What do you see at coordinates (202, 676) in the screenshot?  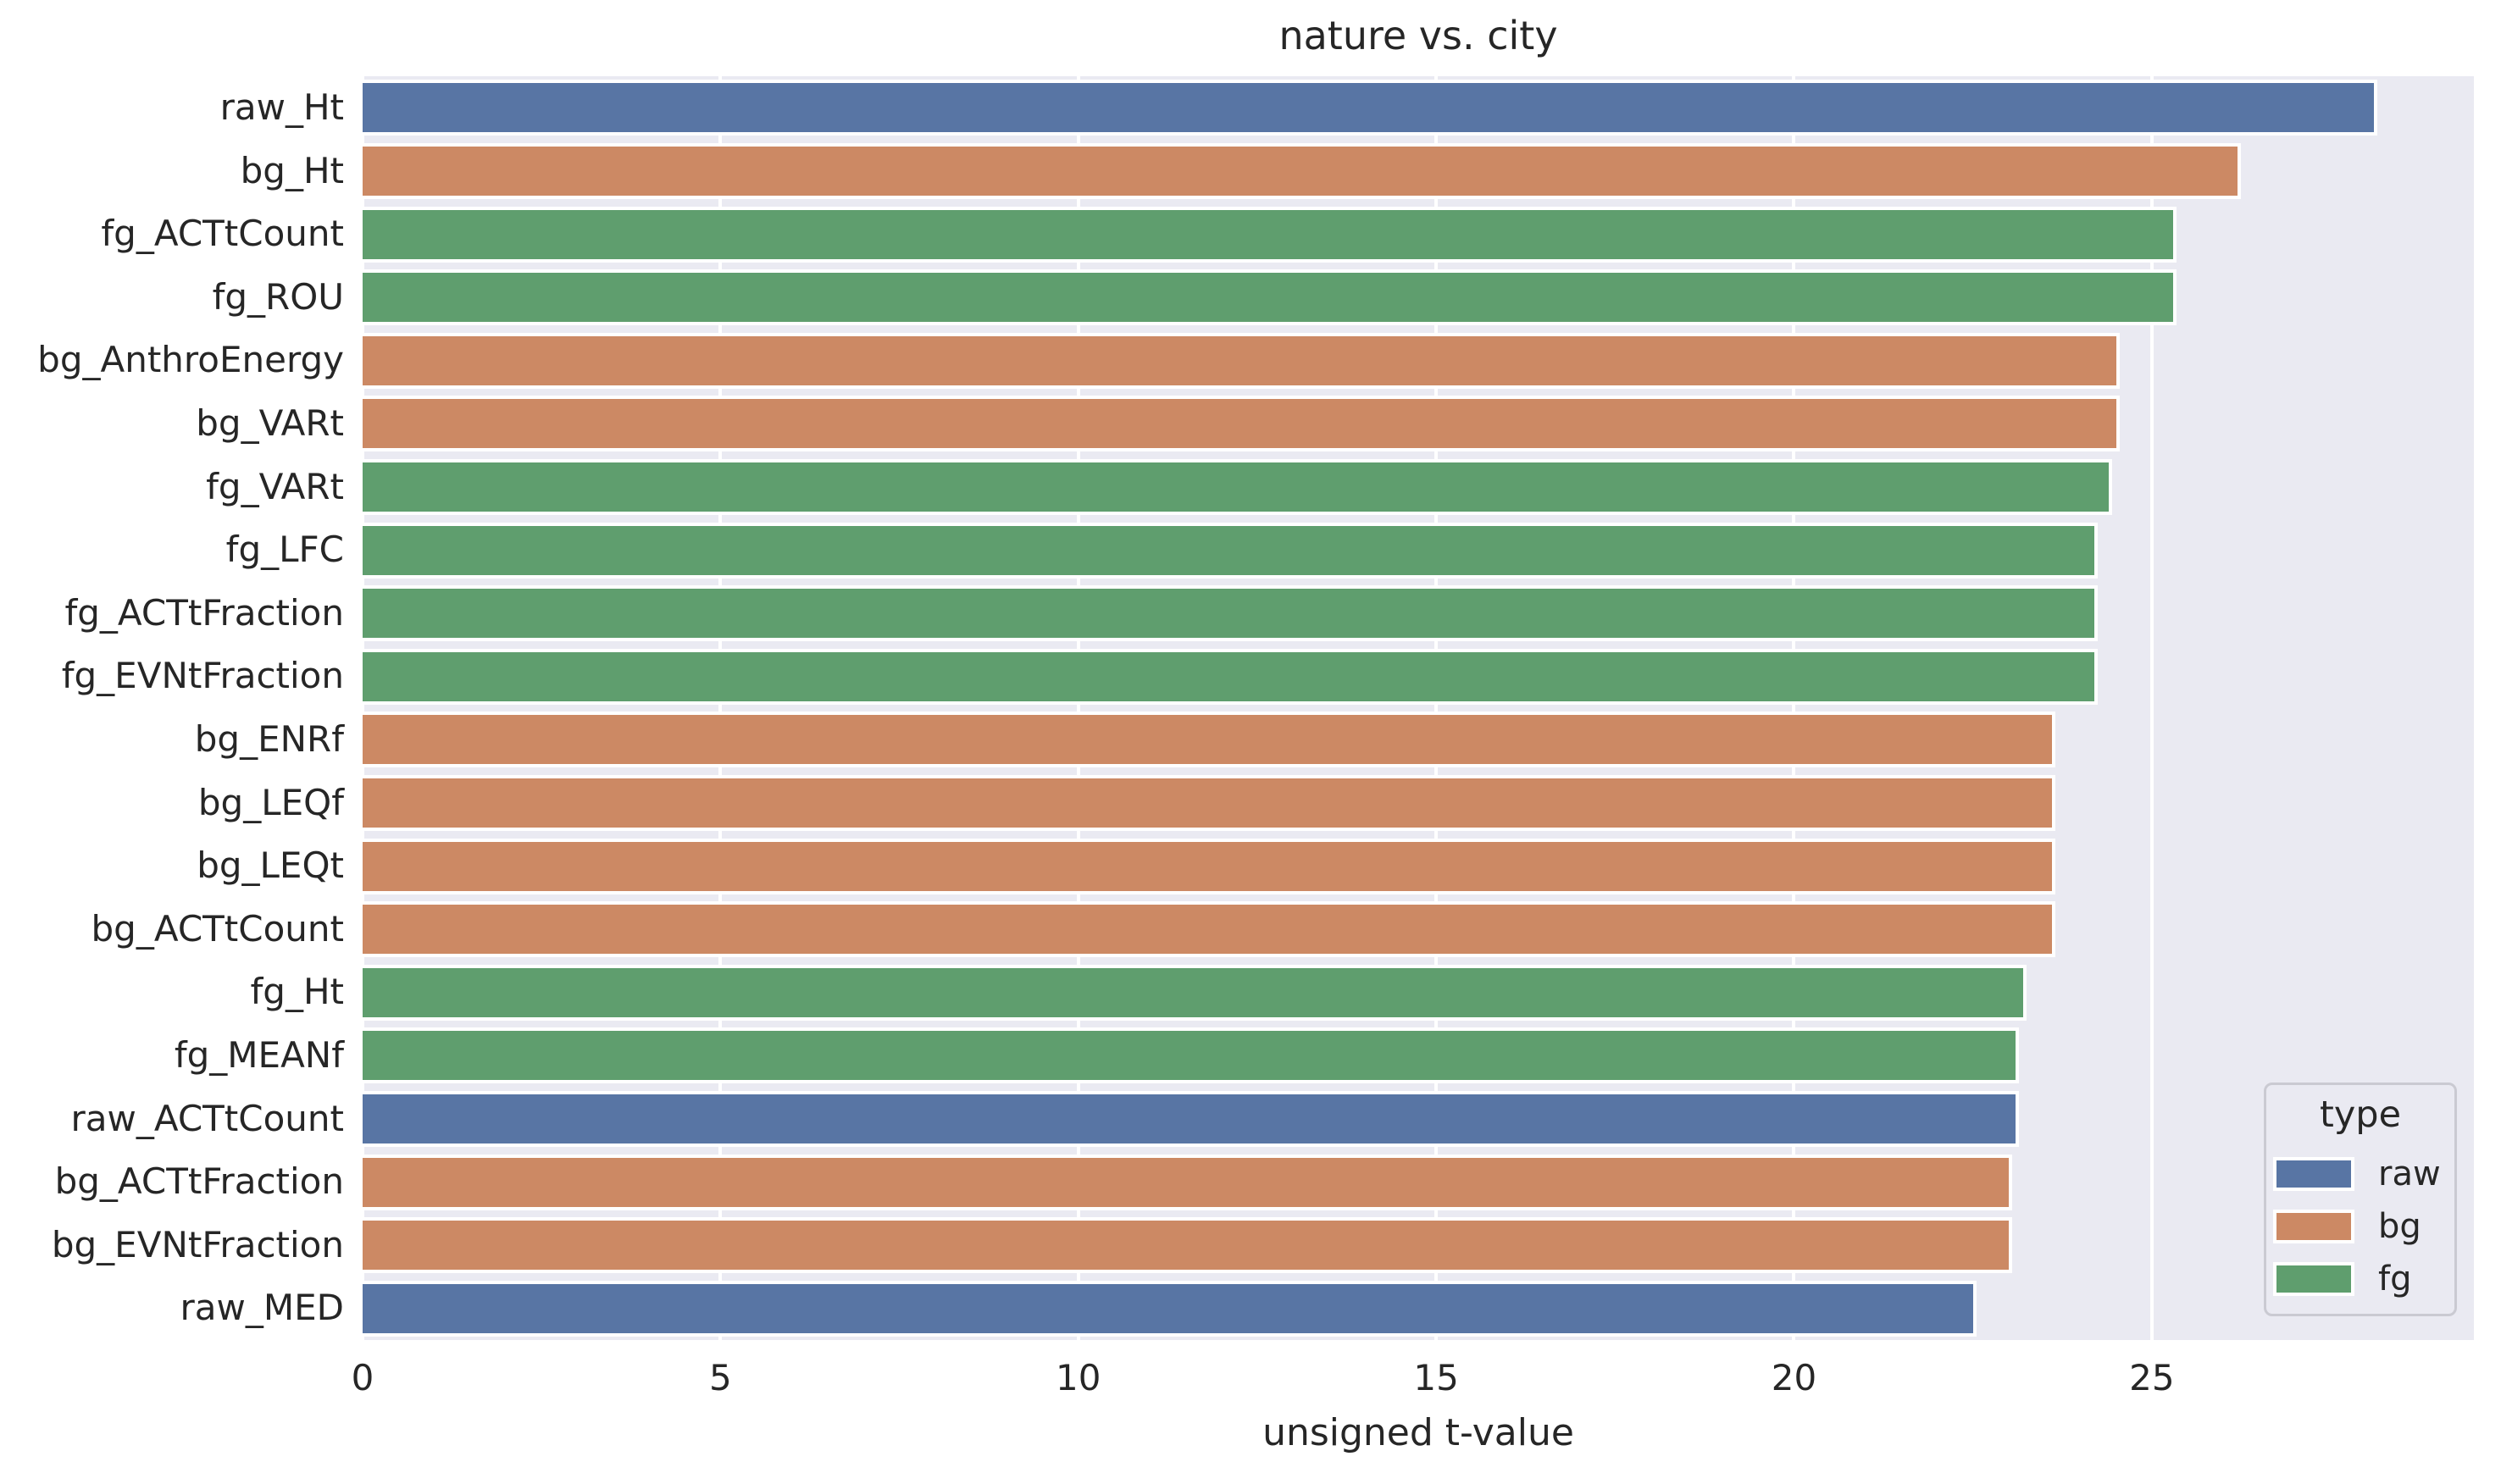 I see `y-tick-label-fg_EVNtFraction: fg_EVNtFraction` at bounding box center [202, 676].